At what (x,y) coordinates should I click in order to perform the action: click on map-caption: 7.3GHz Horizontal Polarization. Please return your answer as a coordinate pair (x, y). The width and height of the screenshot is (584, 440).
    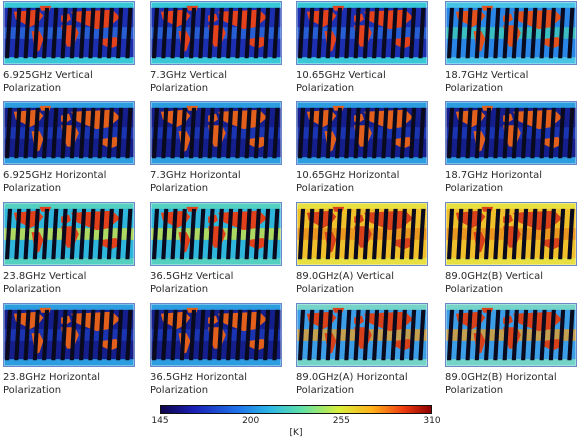
    Looking at the image, I should click on (195, 182).